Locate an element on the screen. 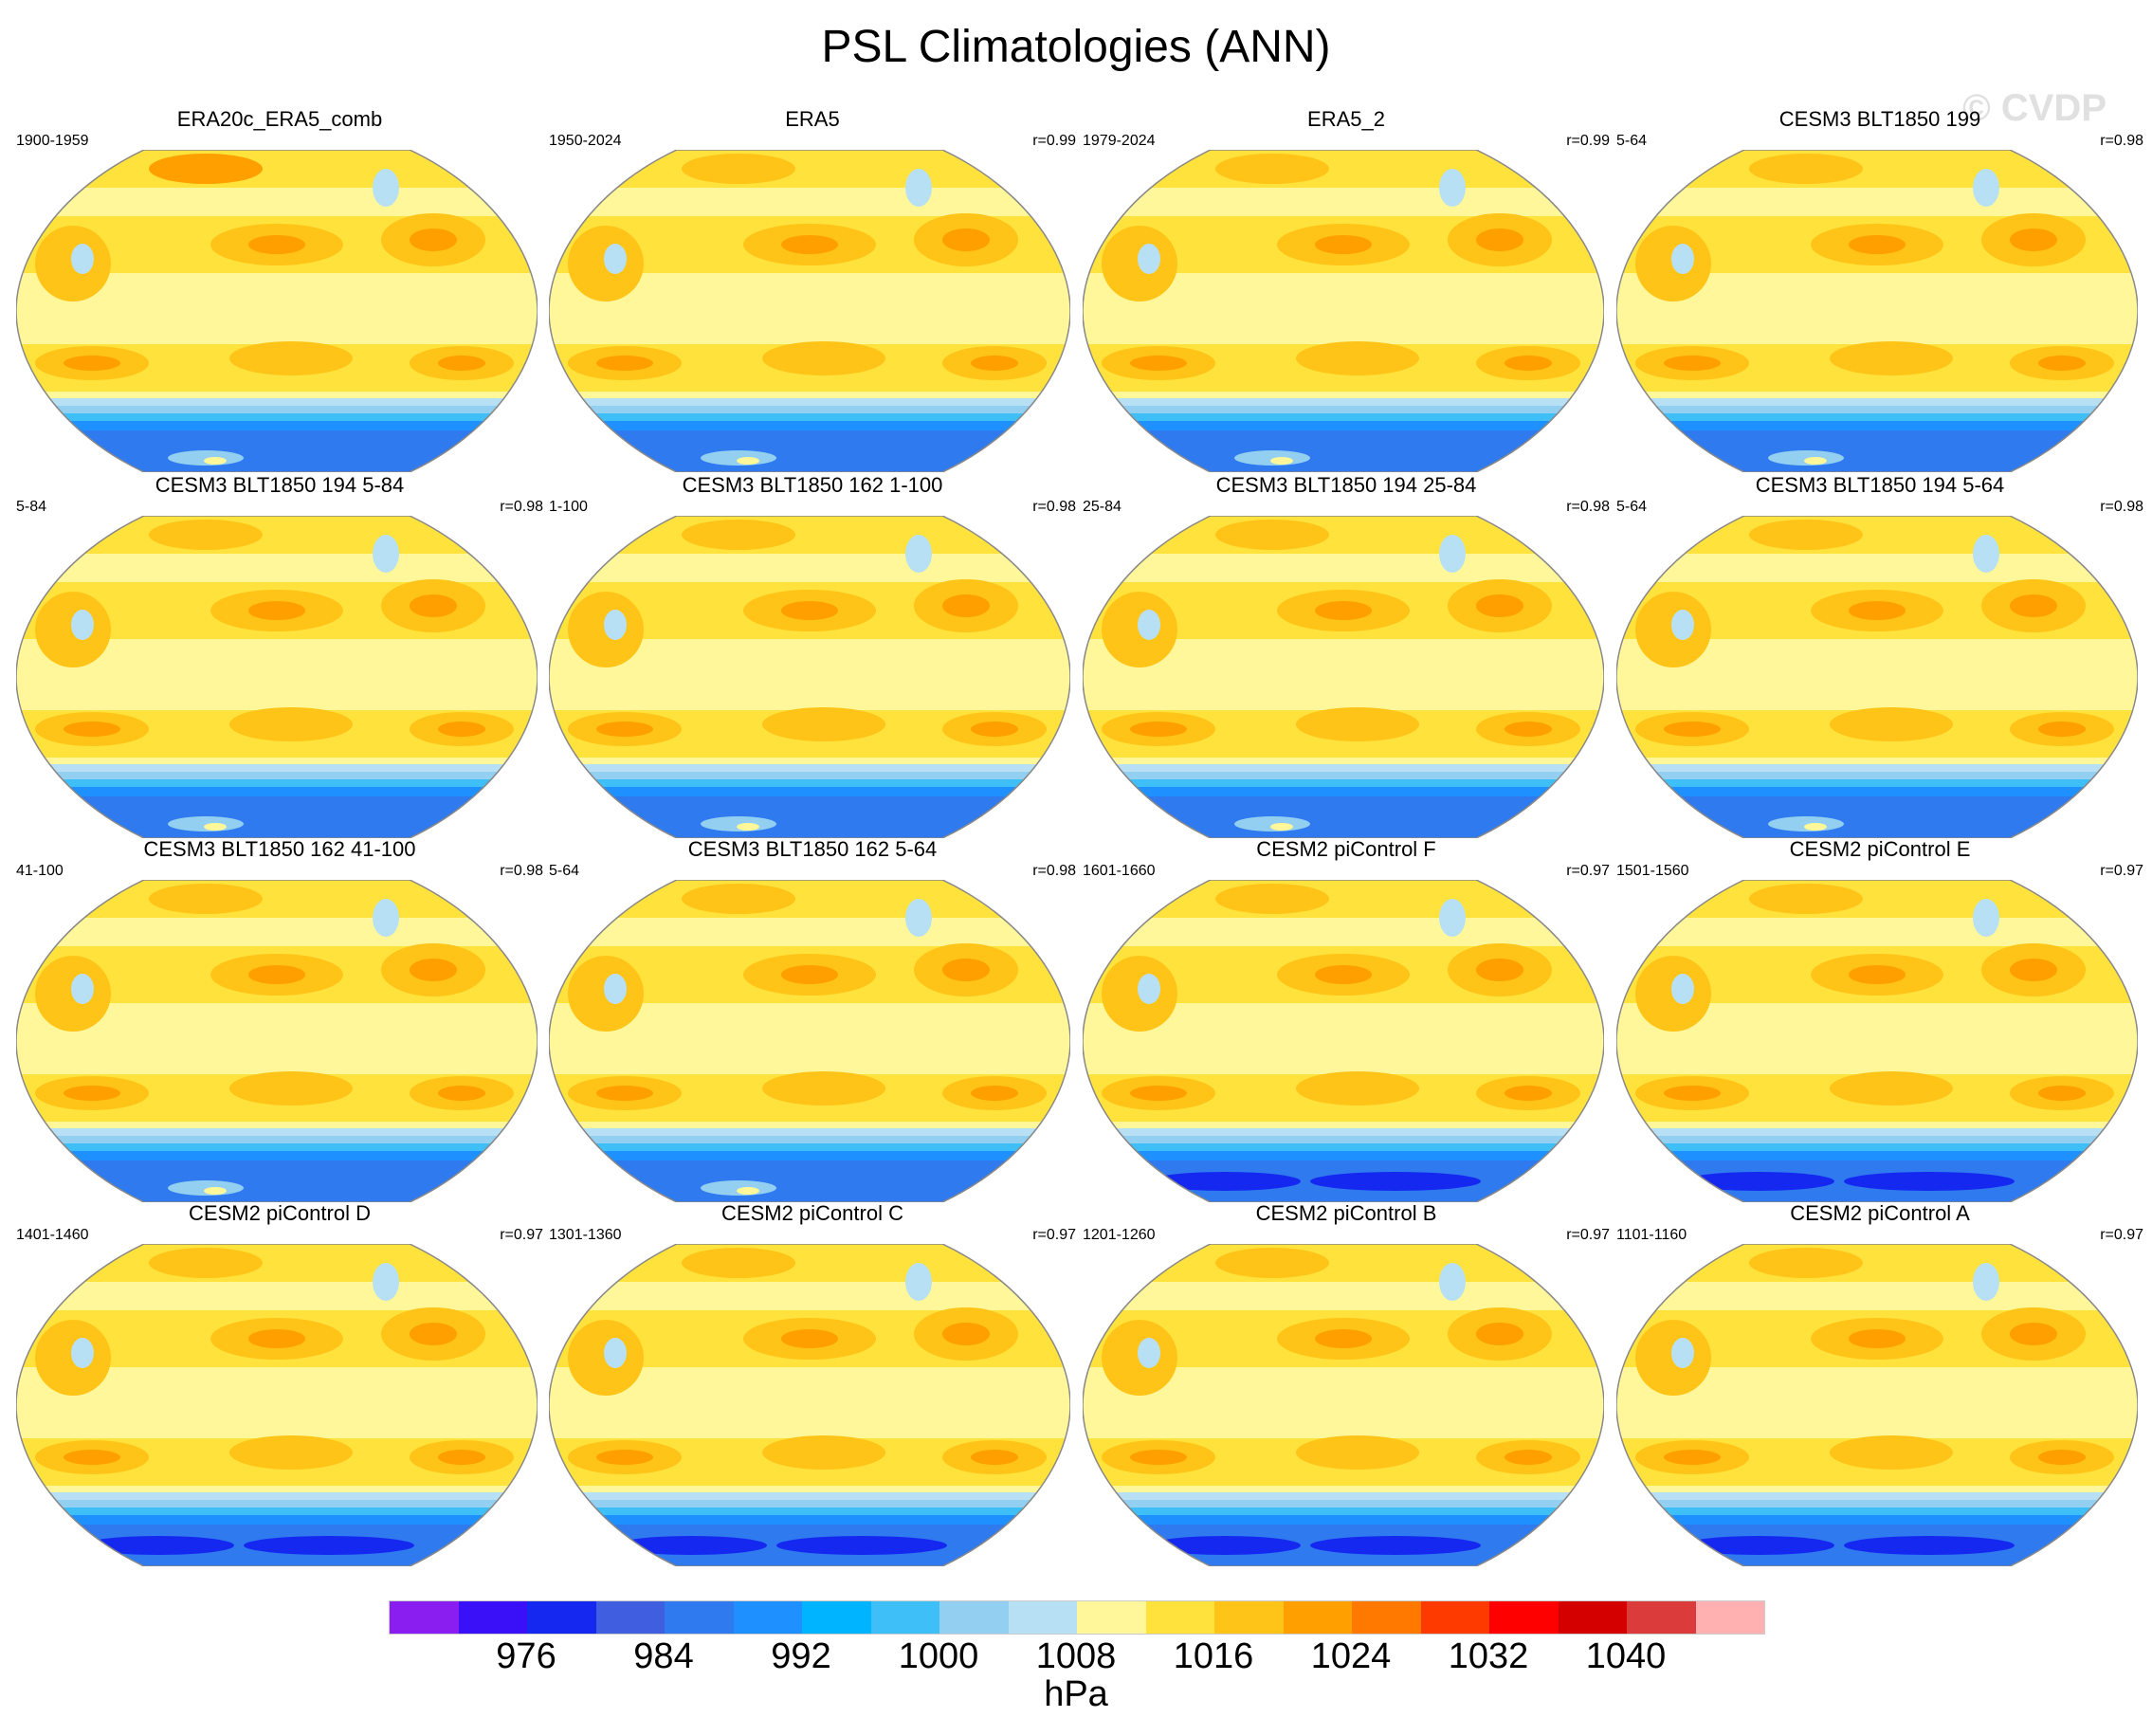 This screenshot has height=1736, width=2152. panel-years: 1900-1959 is located at coordinates (53, 141).